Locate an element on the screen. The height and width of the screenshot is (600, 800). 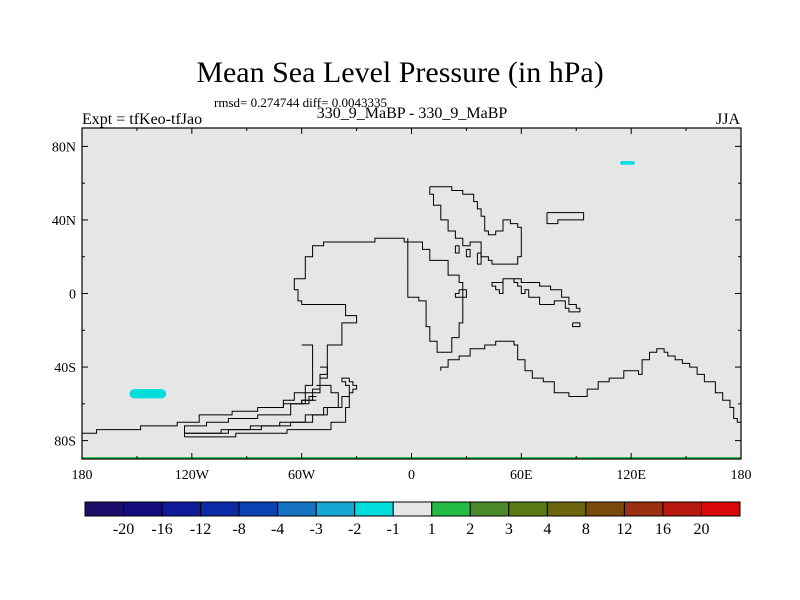
stats-text: rmsd= 0.274744 diff= 0.0043335 is located at coordinates (300, 102).